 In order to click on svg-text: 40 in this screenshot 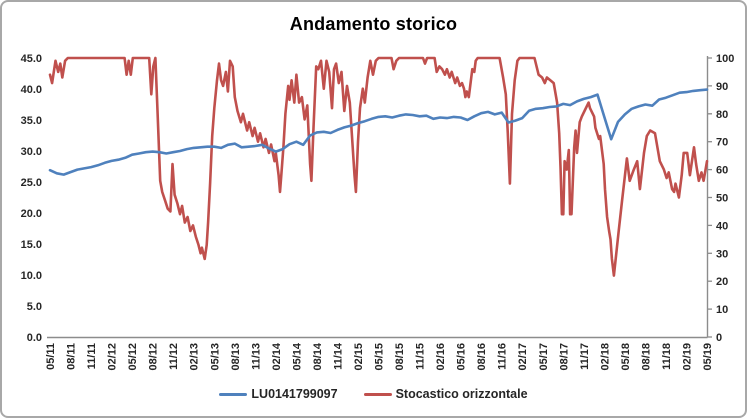, I will do `click(722, 226)`.